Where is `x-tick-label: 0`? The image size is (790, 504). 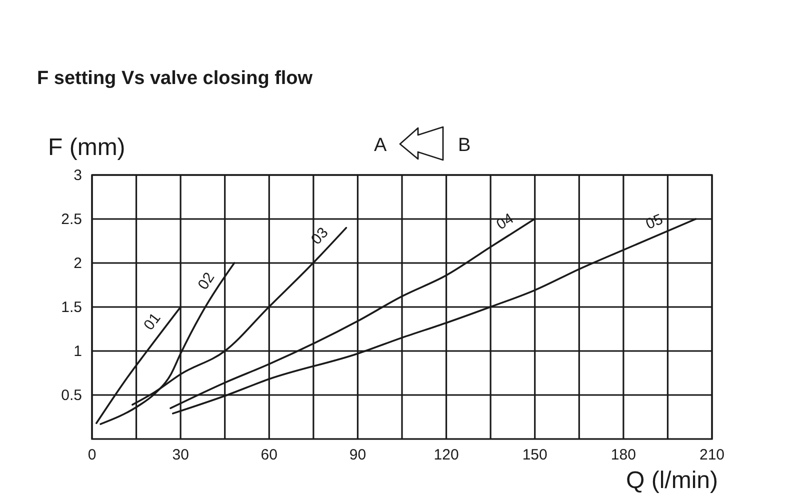
x-tick-label: 0 is located at coordinates (92, 455).